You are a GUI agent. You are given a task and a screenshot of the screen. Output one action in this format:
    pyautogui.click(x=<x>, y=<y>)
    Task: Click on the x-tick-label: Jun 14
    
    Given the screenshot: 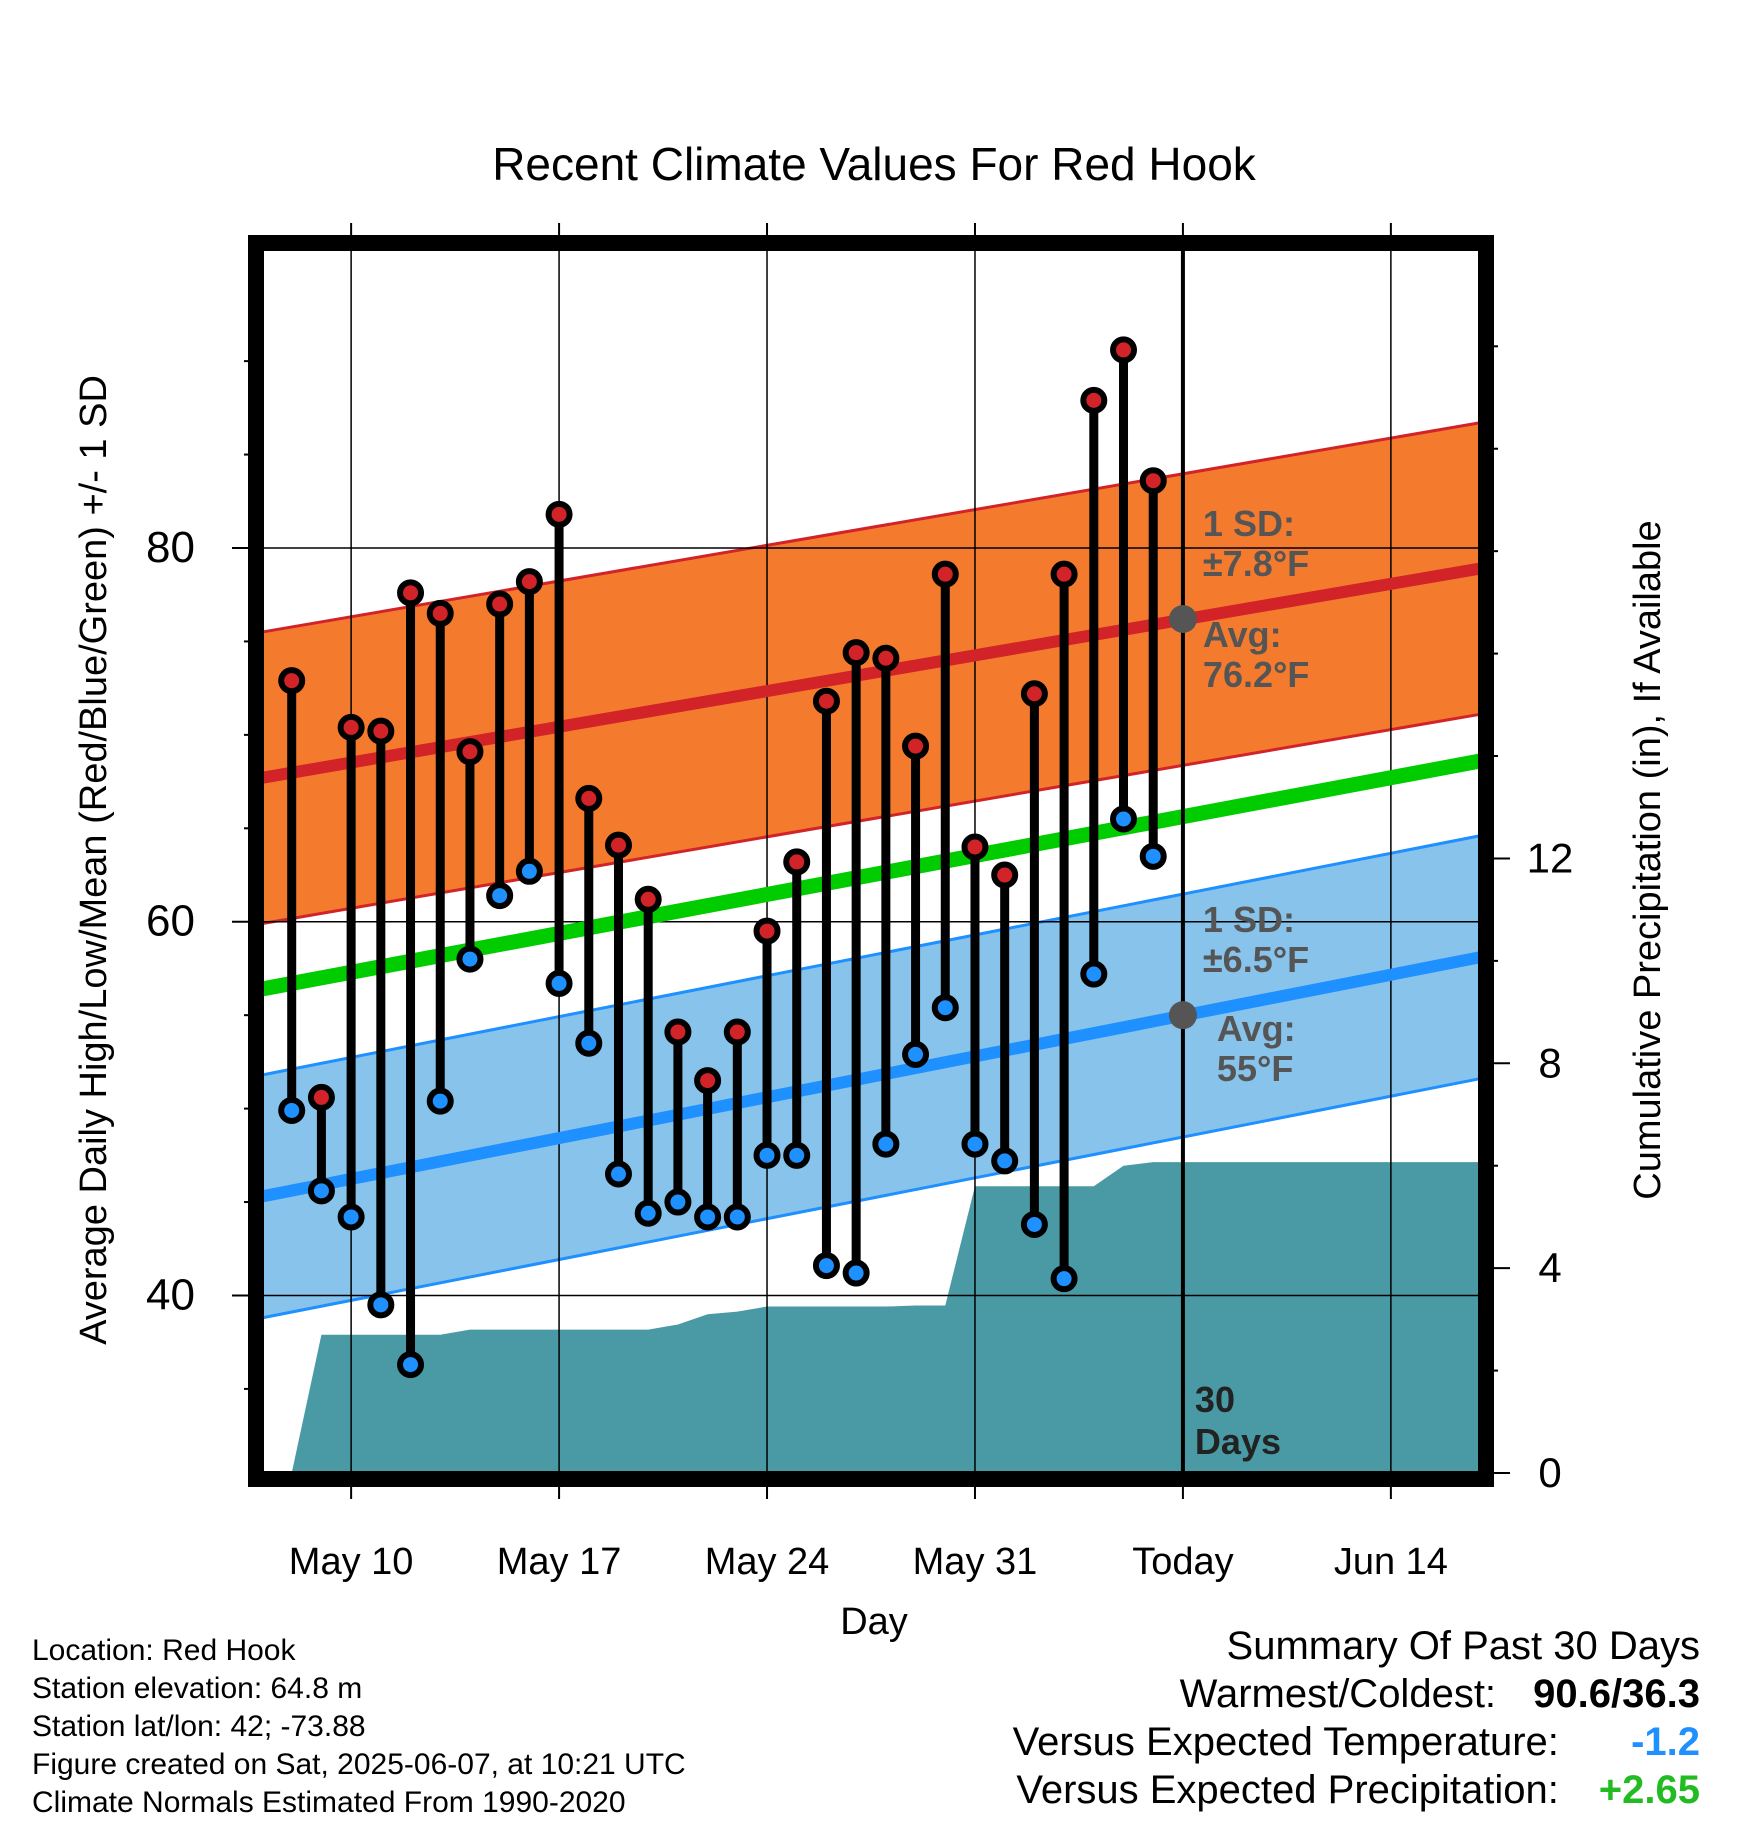 What is the action you would take?
    pyautogui.click(x=1391, y=1562)
    